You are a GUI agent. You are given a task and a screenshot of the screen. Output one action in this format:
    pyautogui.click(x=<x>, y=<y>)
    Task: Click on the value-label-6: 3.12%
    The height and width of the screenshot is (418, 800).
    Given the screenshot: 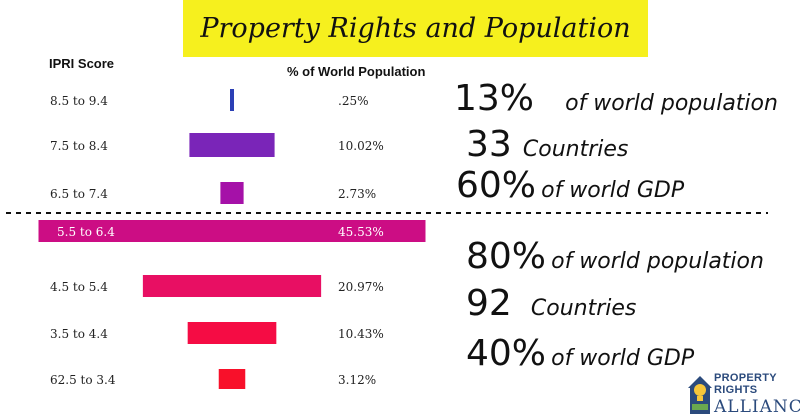 What is the action you would take?
    pyautogui.click(x=357, y=380)
    